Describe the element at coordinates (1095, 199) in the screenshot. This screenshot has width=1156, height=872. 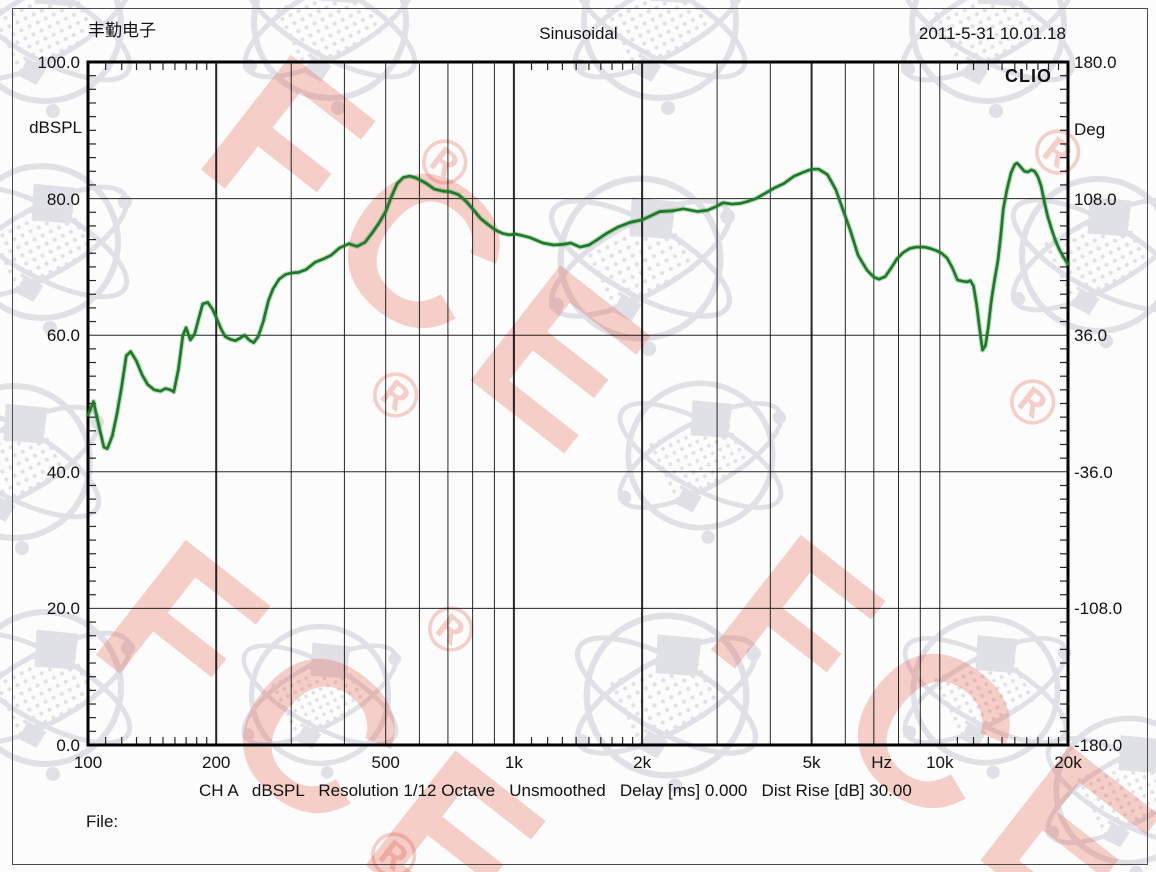
I see `y-right-tick-label-108.0: 108.0` at that location.